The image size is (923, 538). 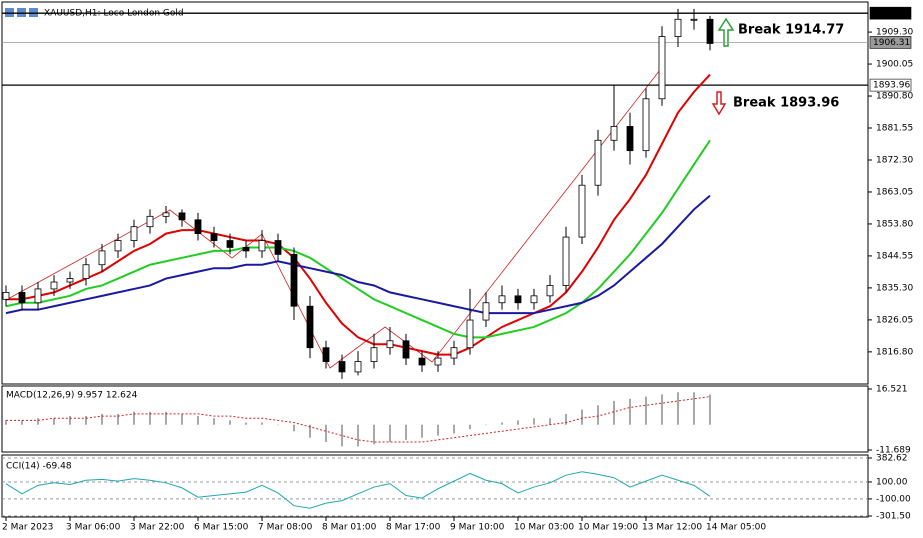 I want to click on symbol-icons, so click(x=21, y=12).